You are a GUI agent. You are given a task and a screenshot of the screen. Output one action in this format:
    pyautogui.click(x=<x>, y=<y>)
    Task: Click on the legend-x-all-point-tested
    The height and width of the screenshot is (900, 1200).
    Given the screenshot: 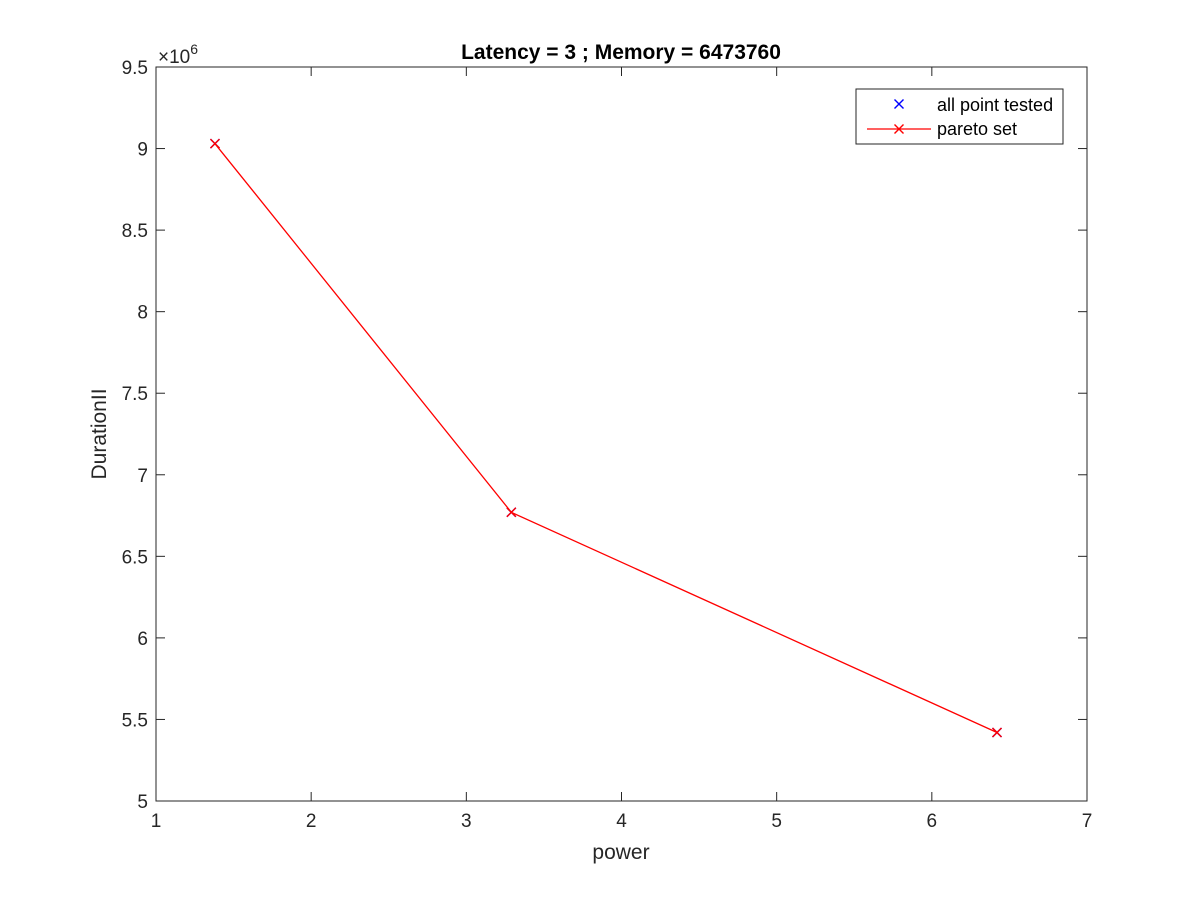 What is the action you would take?
    pyautogui.click(x=899, y=104)
    